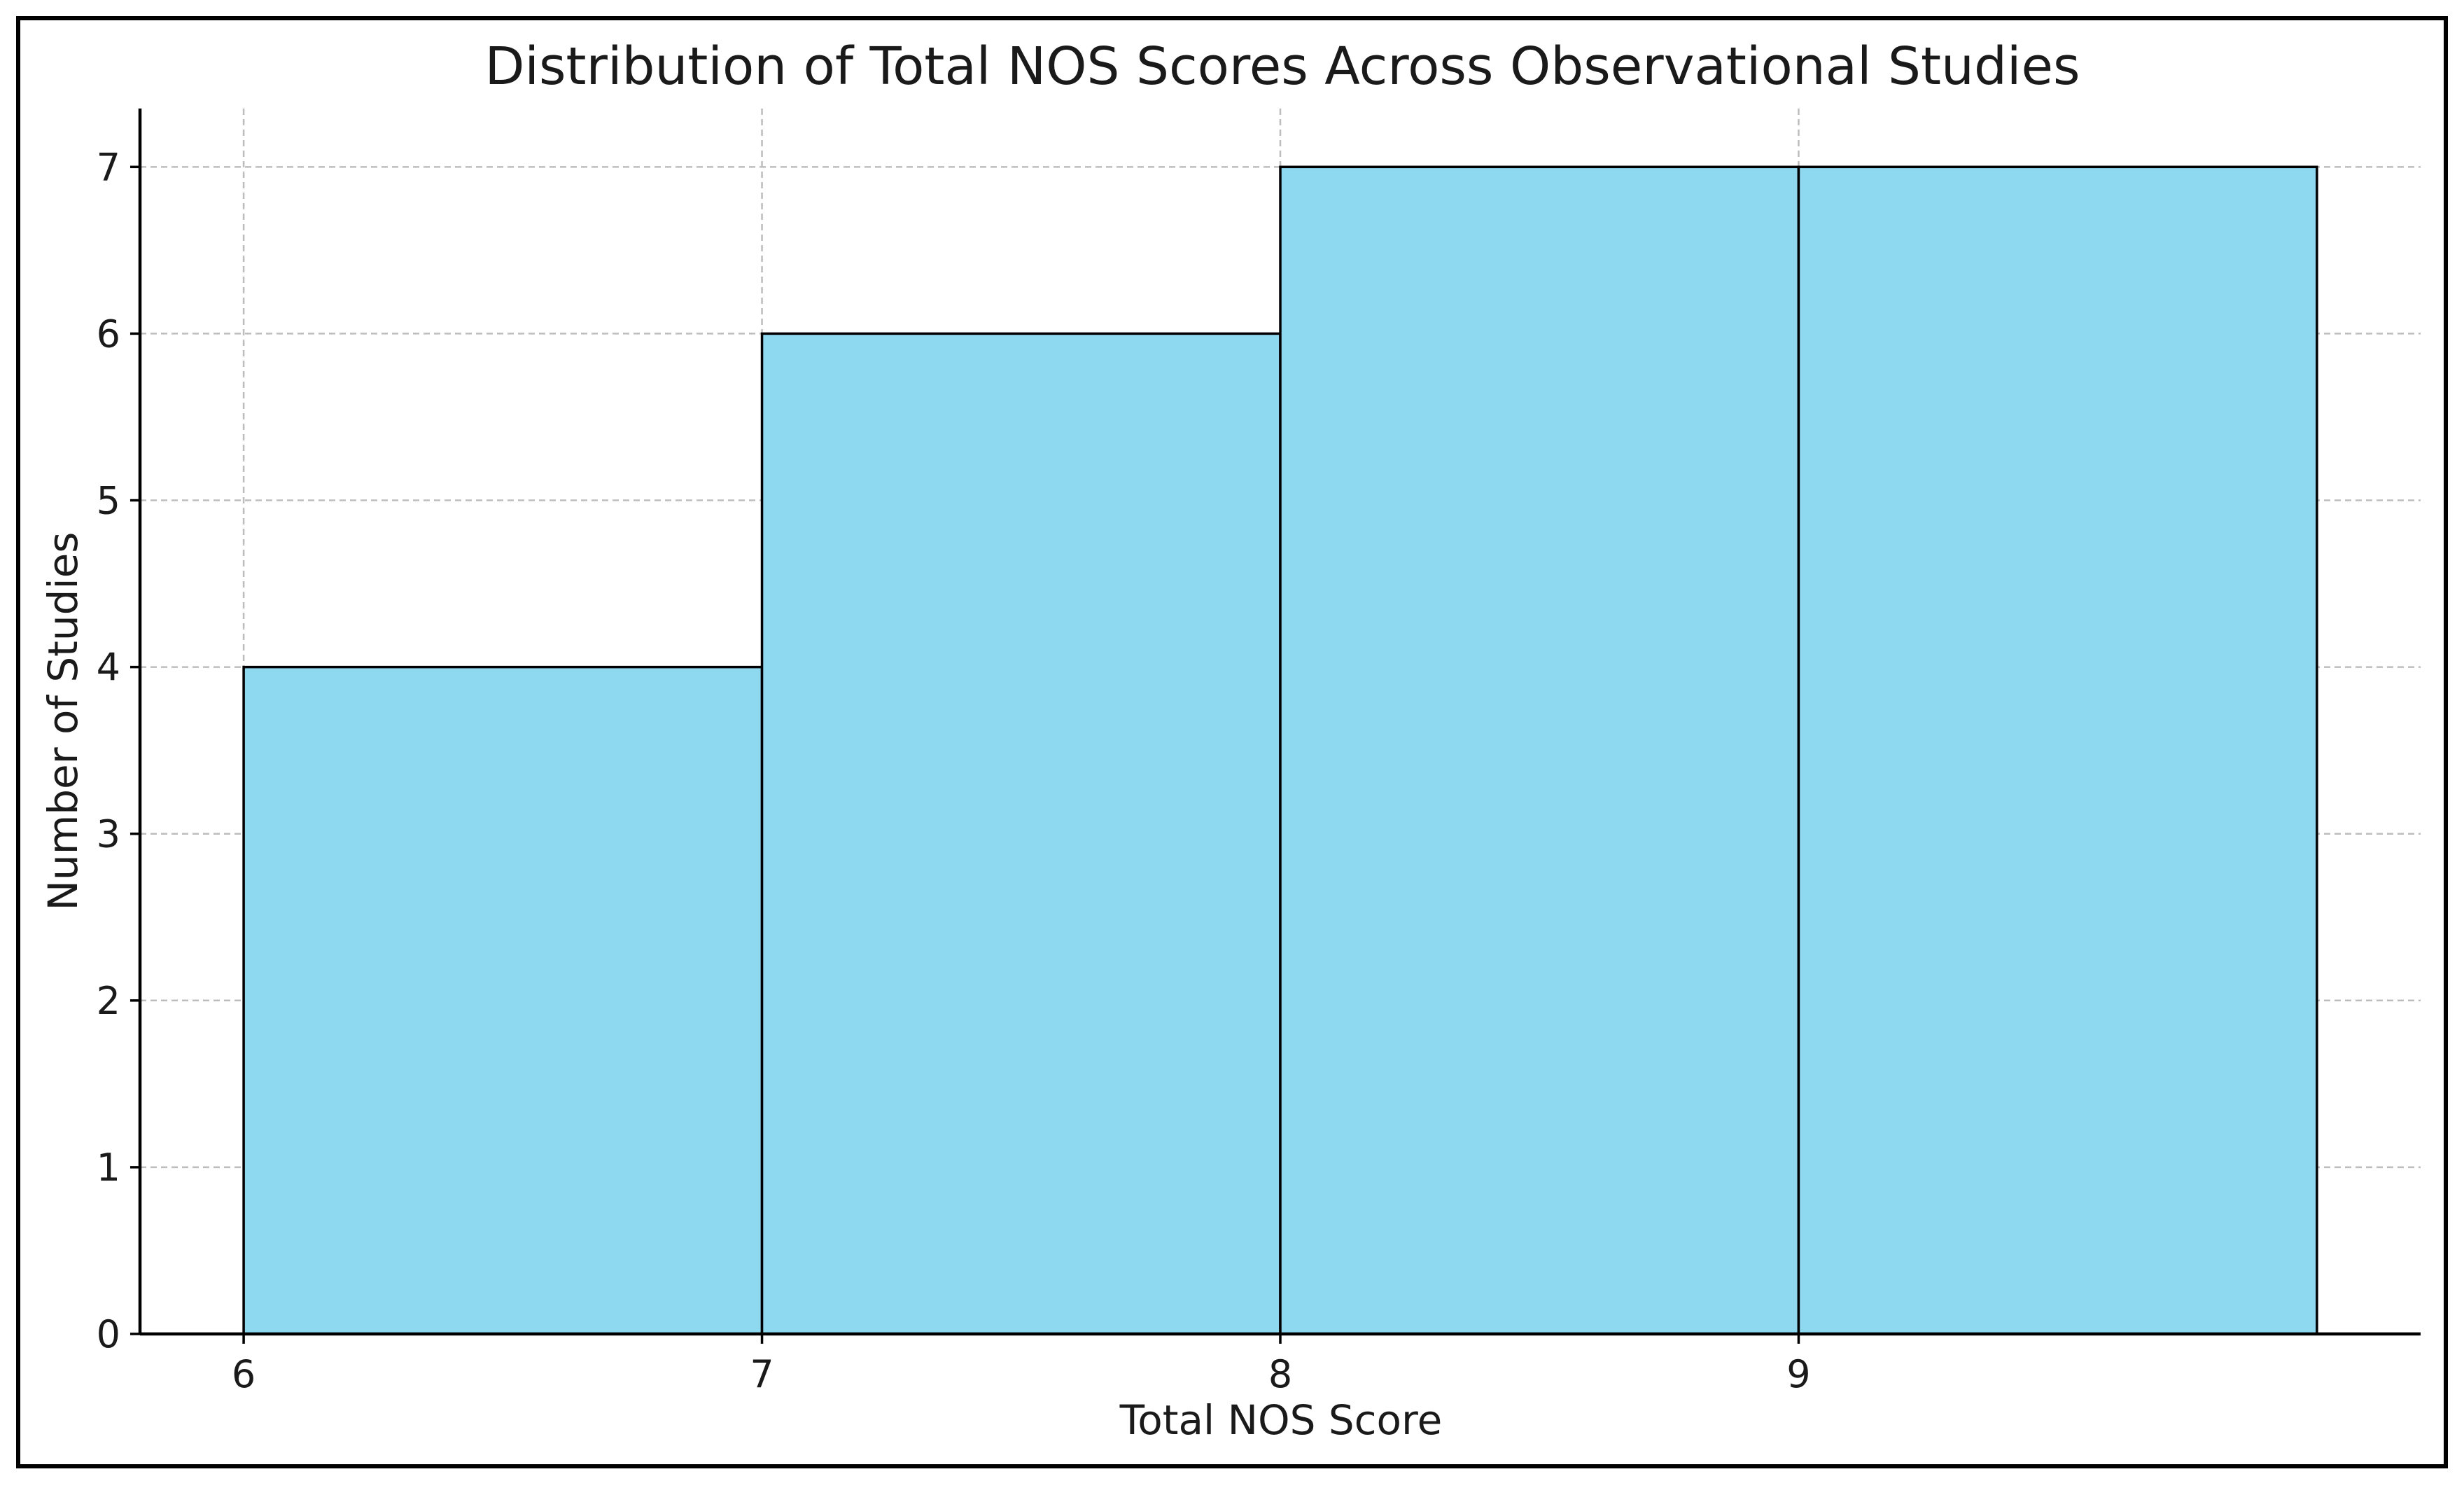 Image resolution: width=2464 pixels, height=1488 pixels. I want to click on y-tick-label: 5, so click(108, 501).